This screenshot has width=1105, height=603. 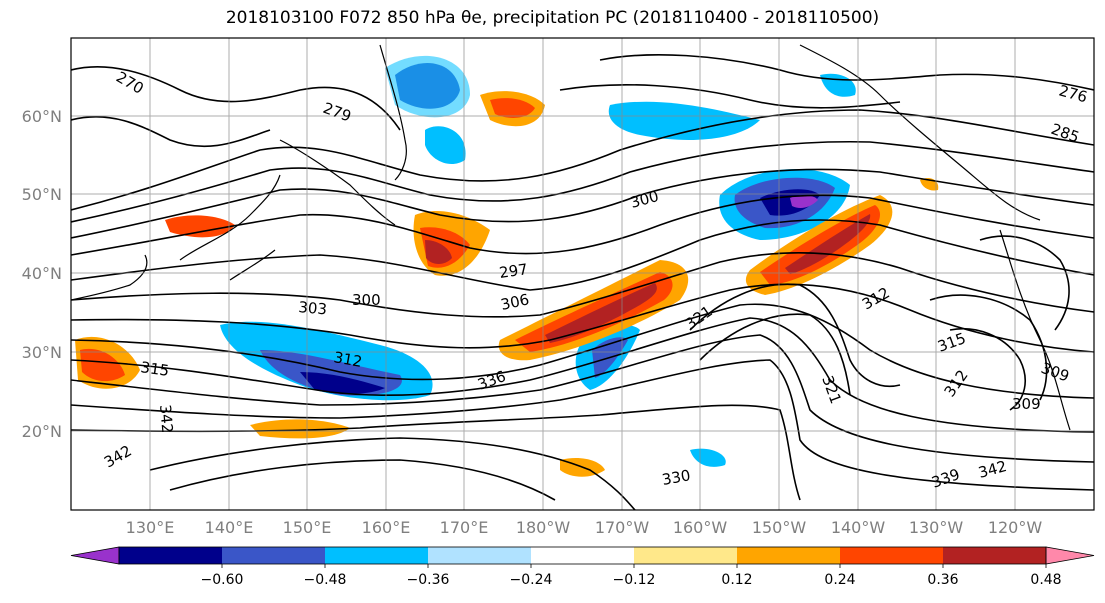 I want to click on lat-tick-labels: 60°N 50°N 40°N 30°N 20°N, so click(x=42, y=274).